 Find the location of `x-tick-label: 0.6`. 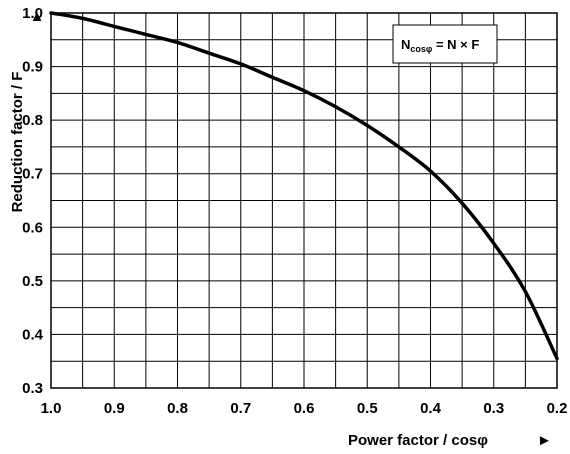

x-tick-label: 0.6 is located at coordinates (304, 408).